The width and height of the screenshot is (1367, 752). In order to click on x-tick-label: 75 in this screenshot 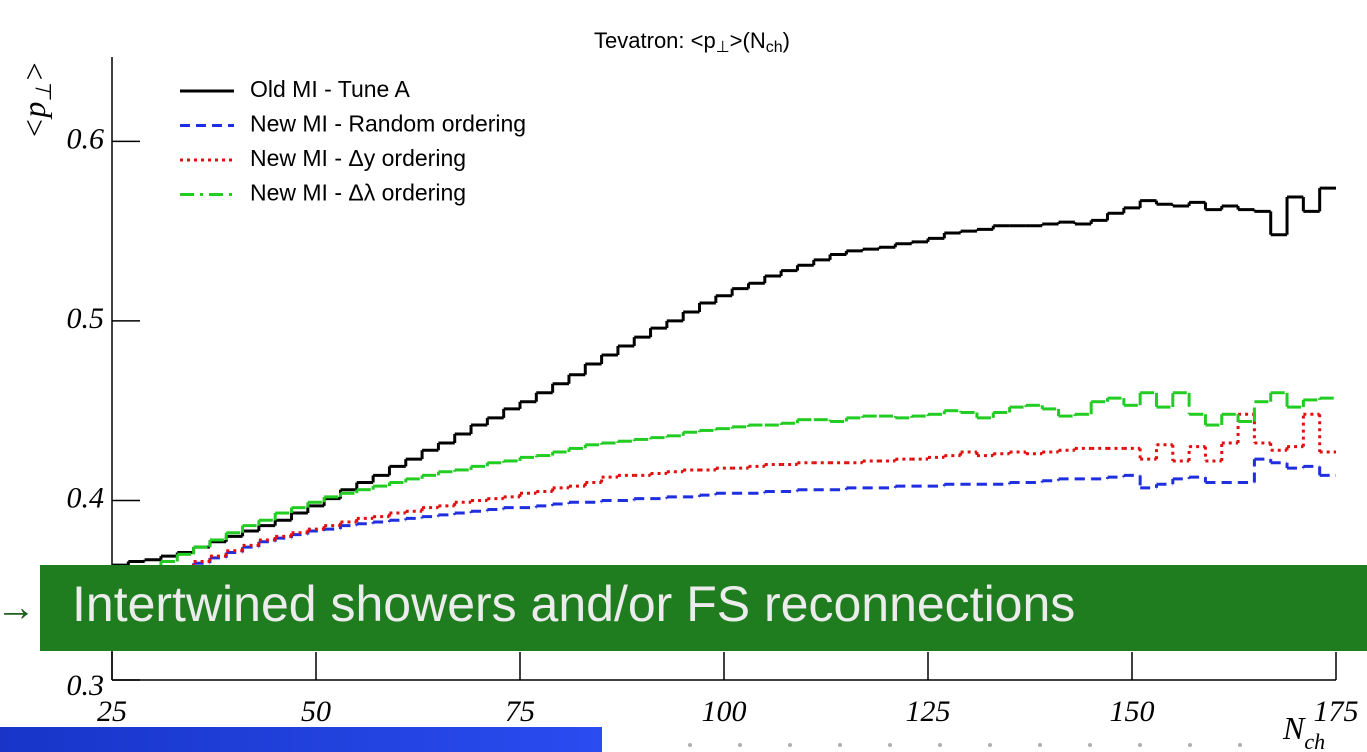, I will do `click(520, 711)`.